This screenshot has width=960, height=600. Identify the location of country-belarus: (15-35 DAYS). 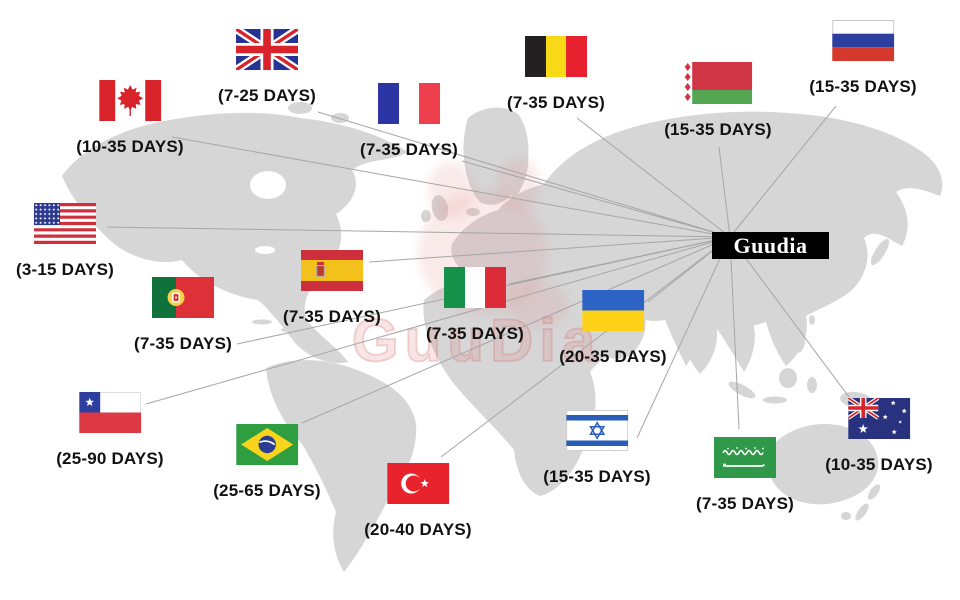
(718, 100).